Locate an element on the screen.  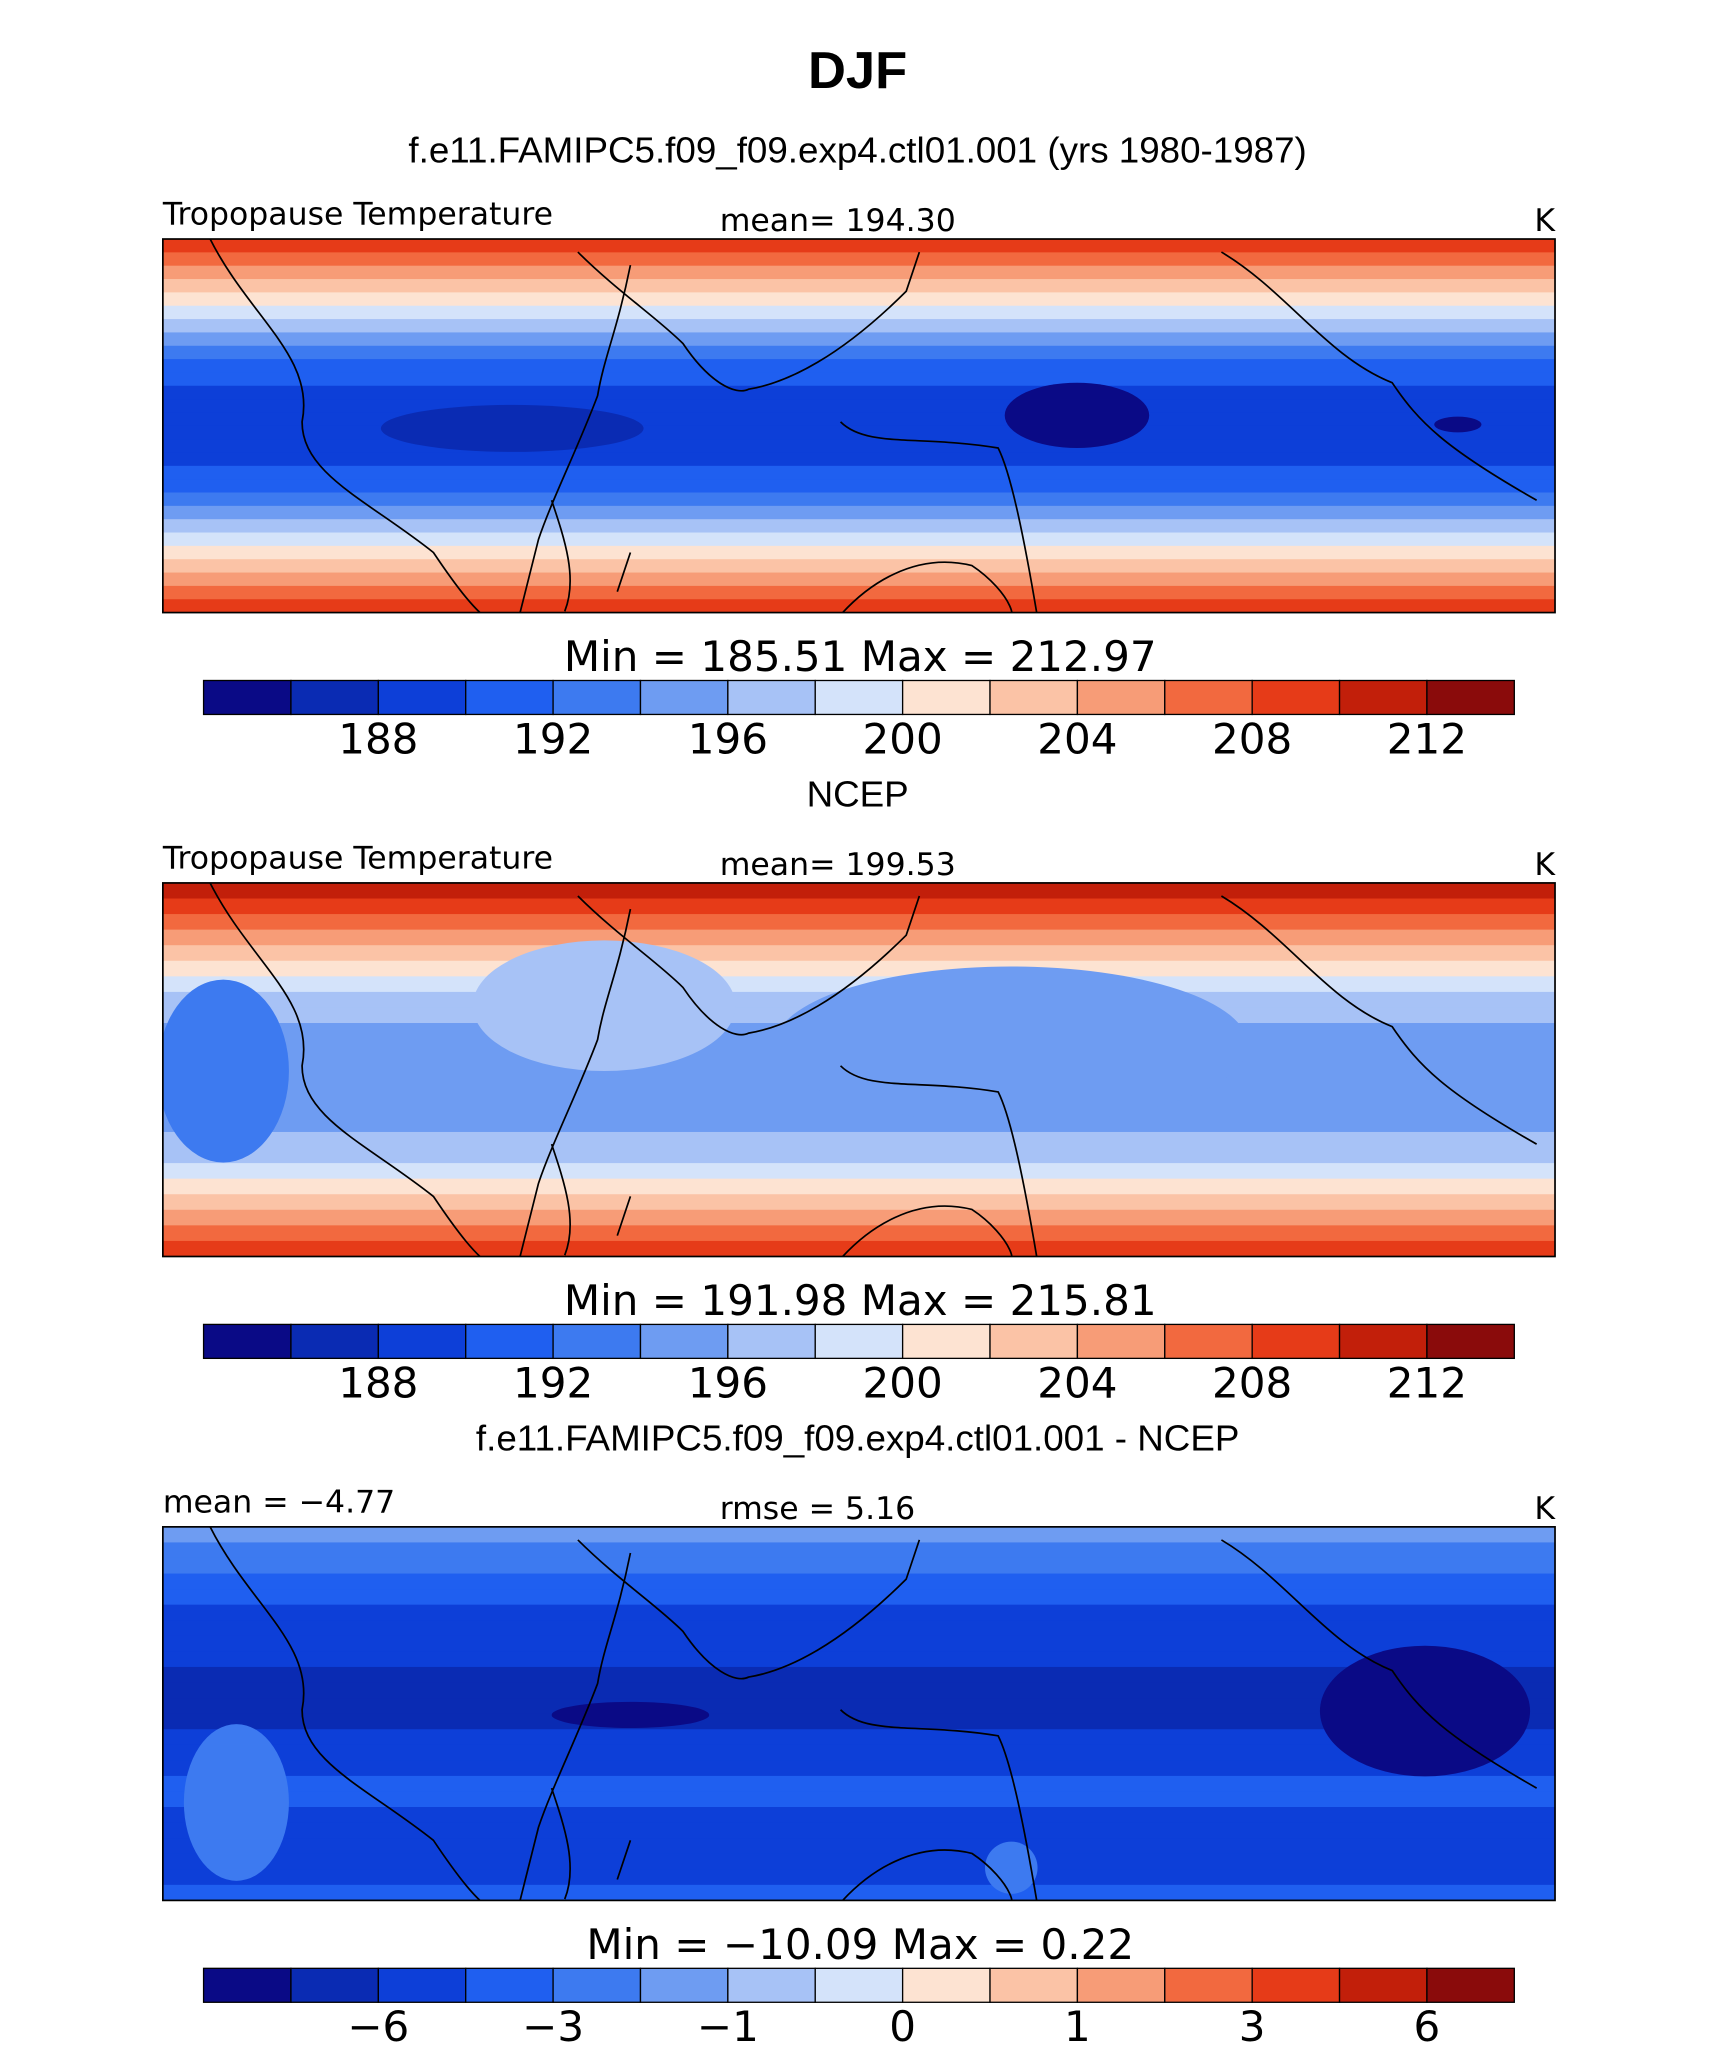
colorbar-tick-label: 0 is located at coordinates (902, 2025).